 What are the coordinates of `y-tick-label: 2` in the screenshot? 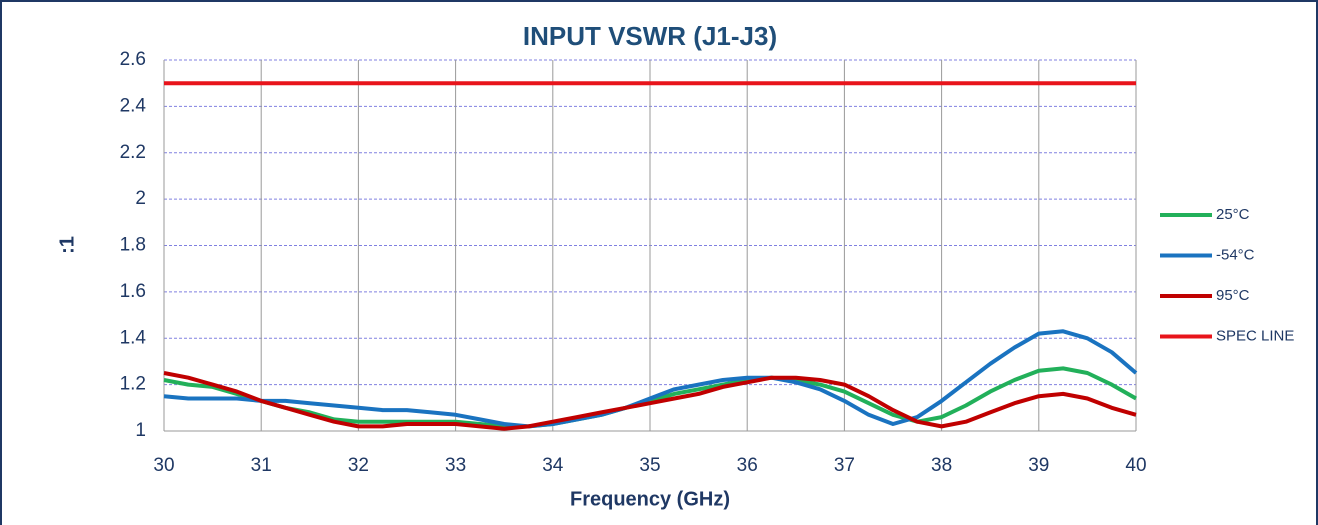 It's located at (140, 198).